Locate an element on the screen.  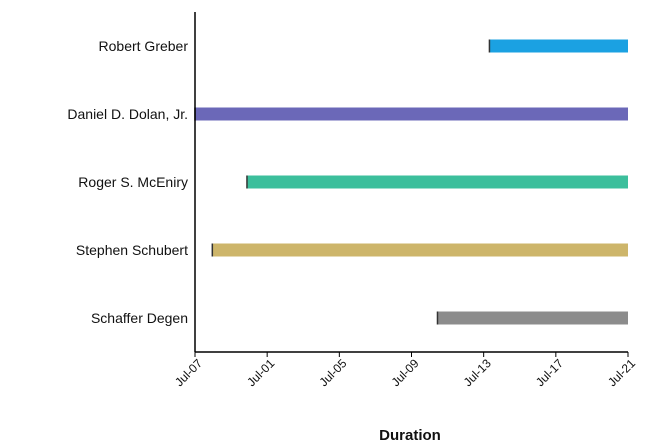
y-tick-label-stephen-schubert: Stephen Schubert is located at coordinates (132, 250).